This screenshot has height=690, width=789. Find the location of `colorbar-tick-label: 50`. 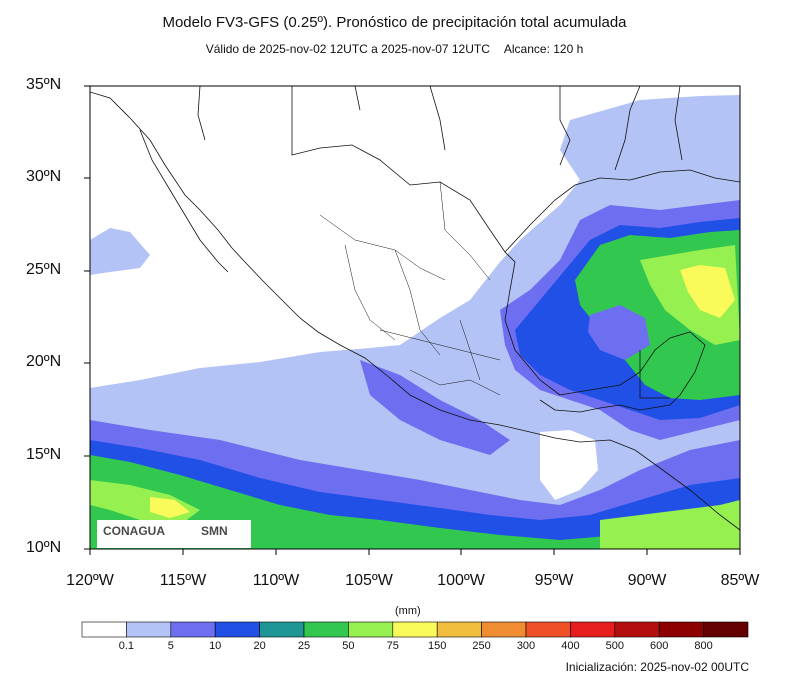

colorbar-tick-label: 50 is located at coordinates (348, 646).